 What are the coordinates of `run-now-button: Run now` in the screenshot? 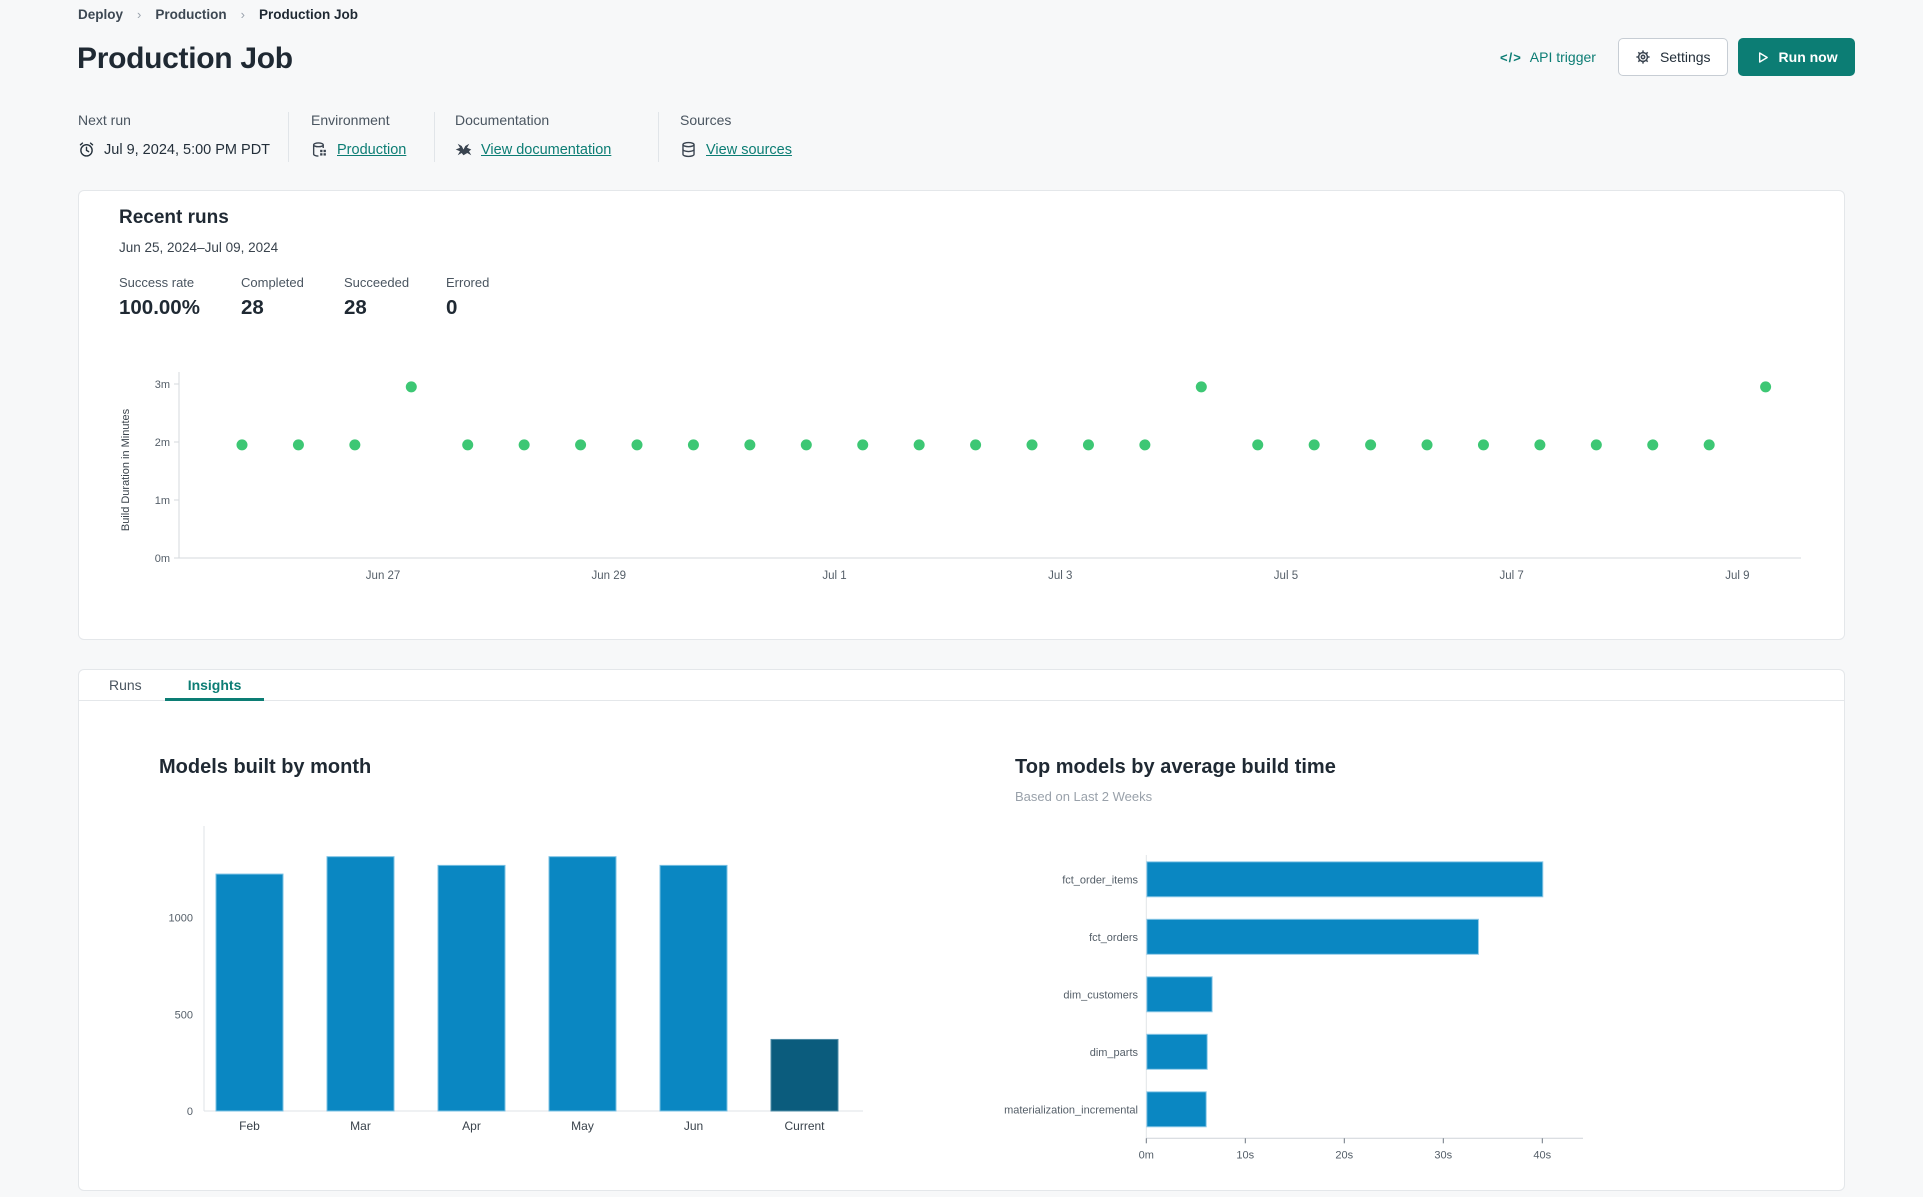 It's located at (1796, 57).